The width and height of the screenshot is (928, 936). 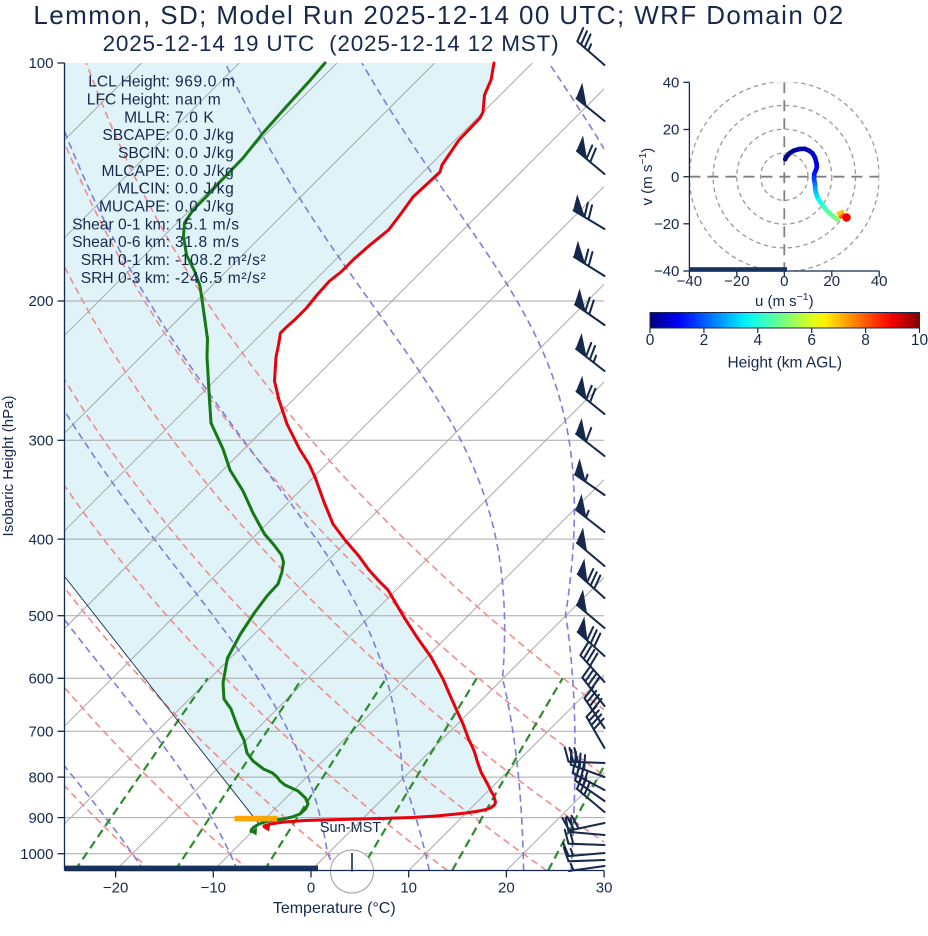 What do you see at coordinates (334, 908) in the screenshot?
I see `svg-text: Temperature (°C)` at bounding box center [334, 908].